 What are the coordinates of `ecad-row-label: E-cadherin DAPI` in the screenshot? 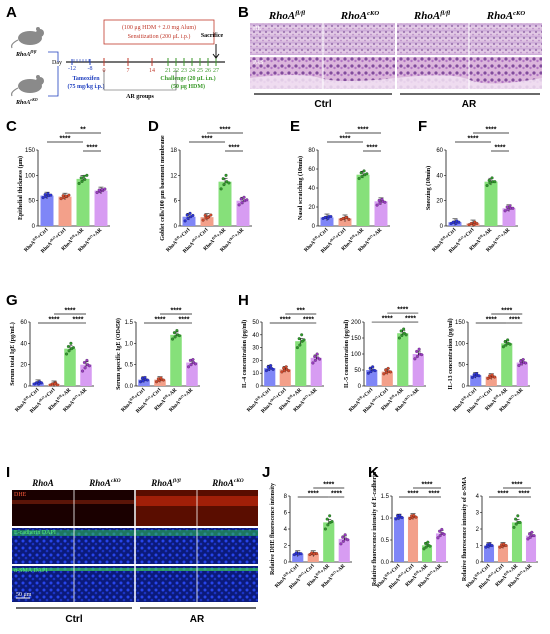 It's located at (35, 533).